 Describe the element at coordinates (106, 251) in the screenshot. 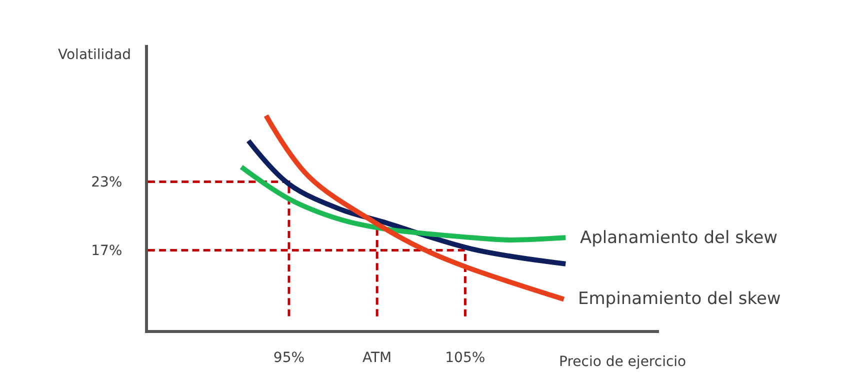

I see `y-tick-label: 17%` at that location.